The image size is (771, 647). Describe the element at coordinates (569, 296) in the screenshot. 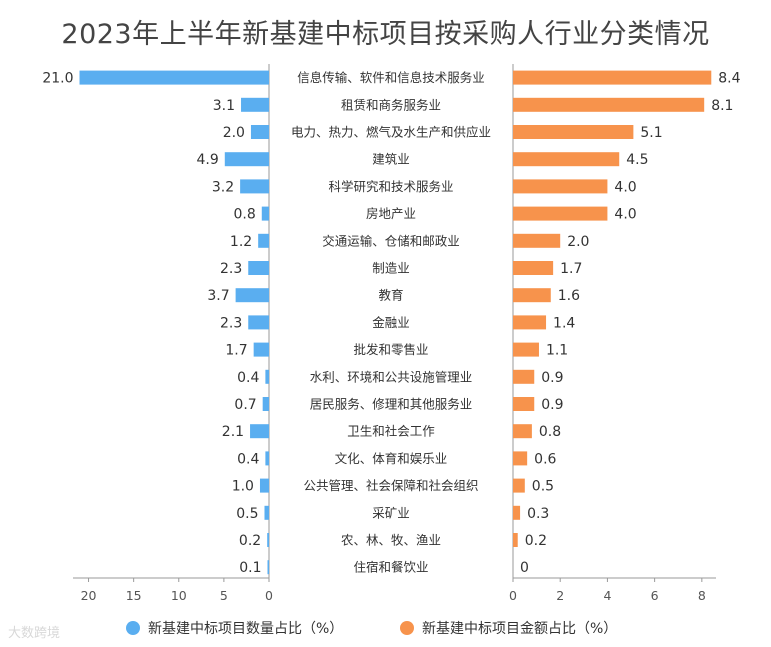

I see `amount-share-value-label: 1.6` at that location.